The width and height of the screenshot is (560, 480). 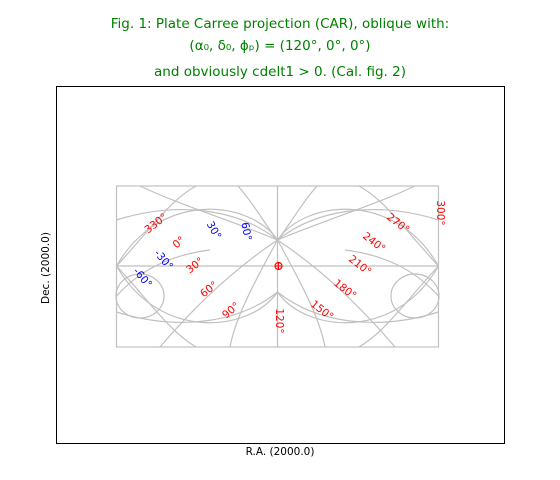 I want to click on longitude-label: 0°, so click(x=179, y=242).